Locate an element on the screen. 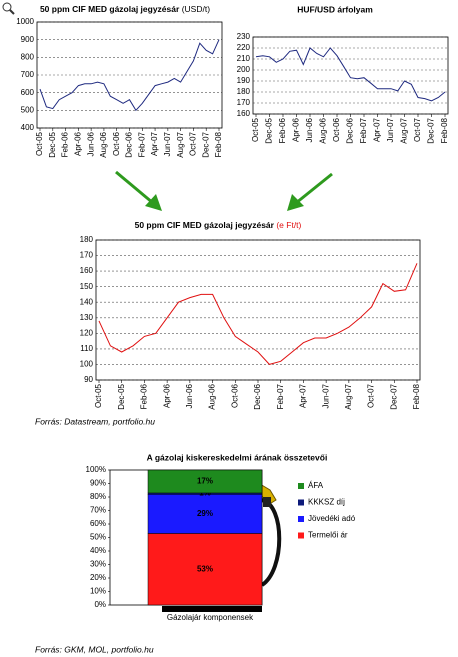  y-tick-label: 230 is located at coordinates (244, 36).